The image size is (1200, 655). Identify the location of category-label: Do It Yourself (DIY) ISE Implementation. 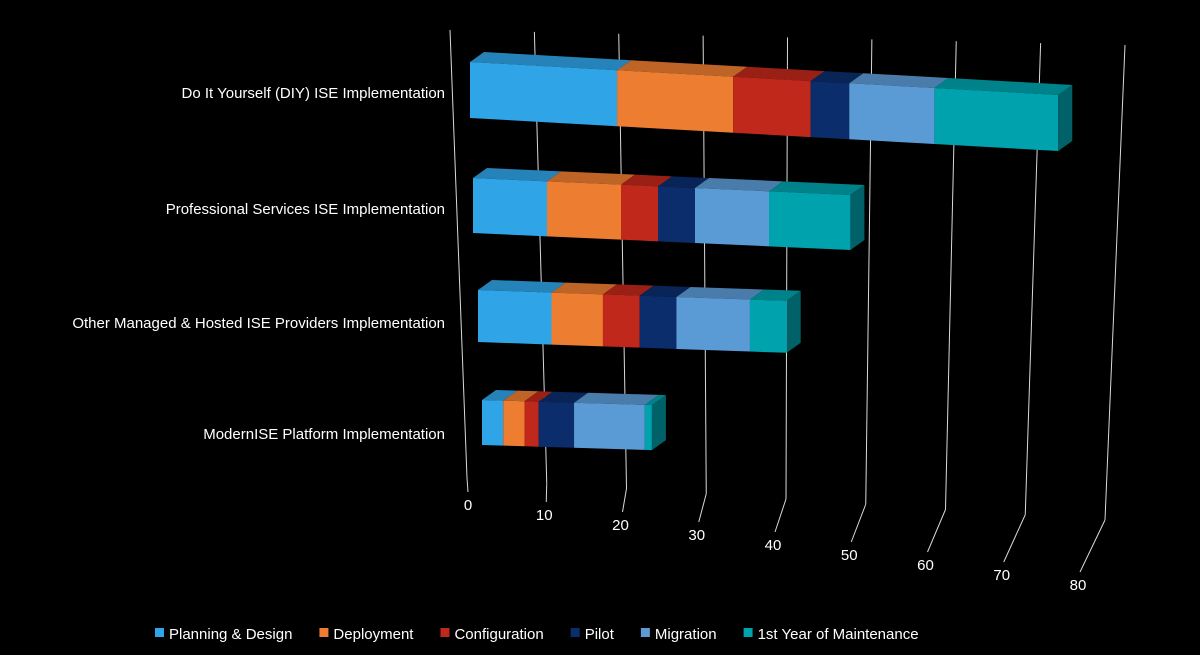
(313, 93).